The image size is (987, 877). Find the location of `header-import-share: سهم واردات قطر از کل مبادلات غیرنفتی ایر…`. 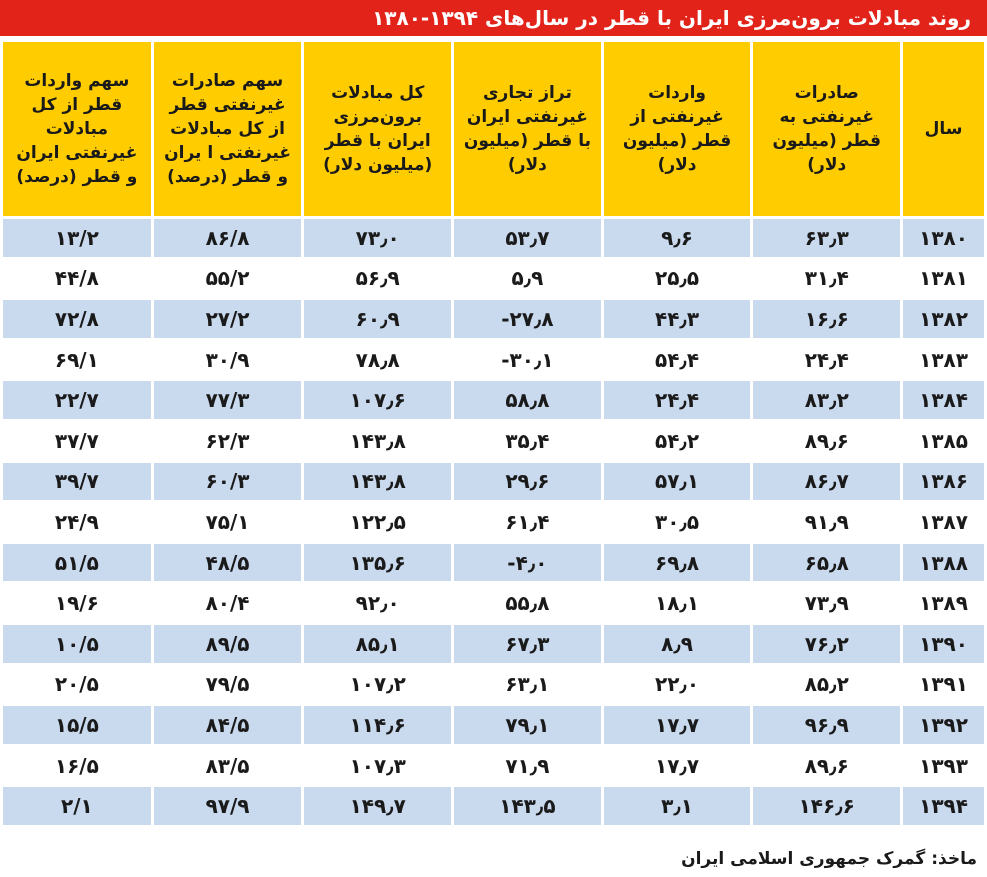

header-import-share: سهم واردات قطر از کل مبادلات غیرنفتی ایر… is located at coordinates (77, 129).